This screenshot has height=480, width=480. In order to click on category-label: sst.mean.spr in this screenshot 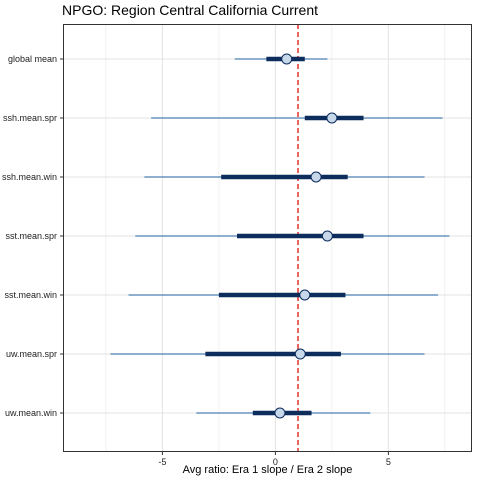, I will do `click(31, 236)`.